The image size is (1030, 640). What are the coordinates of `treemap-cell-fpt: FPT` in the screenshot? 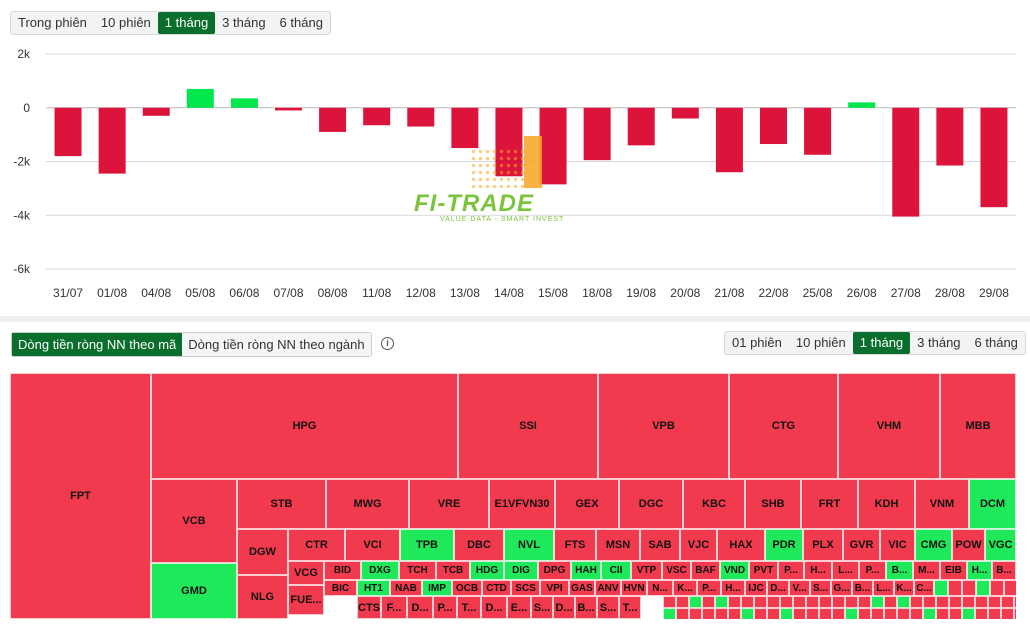 It's located at (80, 496).